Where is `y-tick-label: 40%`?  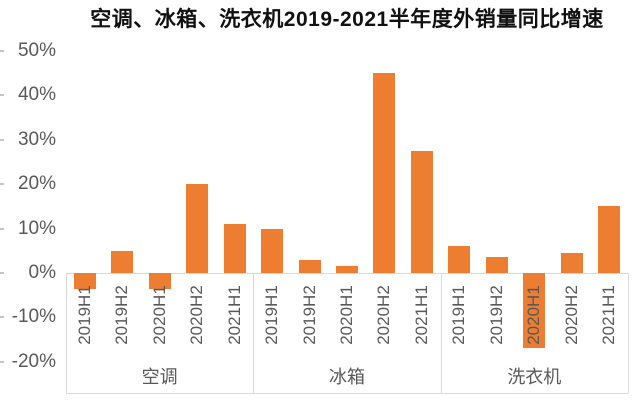
y-tick-label: 40% is located at coordinates (36, 95).